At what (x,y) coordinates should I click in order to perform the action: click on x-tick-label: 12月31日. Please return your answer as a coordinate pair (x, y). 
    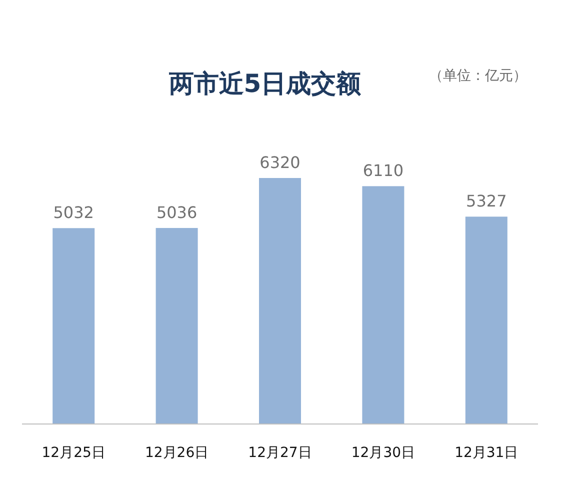
    Looking at the image, I should click on (486, 453).